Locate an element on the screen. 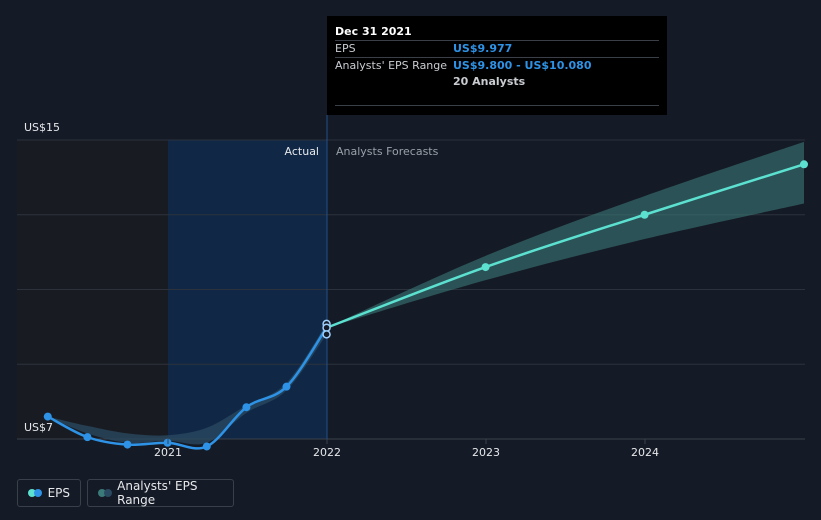 The image size is (821, 520). tooltip-analysts-row: 20 Analysts is located at coordinates (497, 82).